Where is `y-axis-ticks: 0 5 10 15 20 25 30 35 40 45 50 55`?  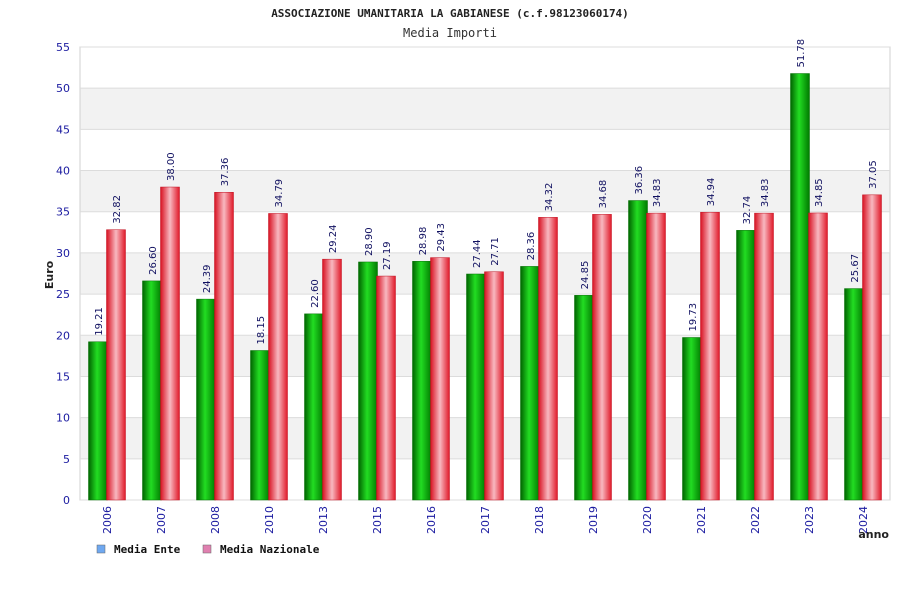
y-axis-ticks: 0 5 10 15 20 25 30 35 40 45 50 55 is located at coordinates (63, 274).